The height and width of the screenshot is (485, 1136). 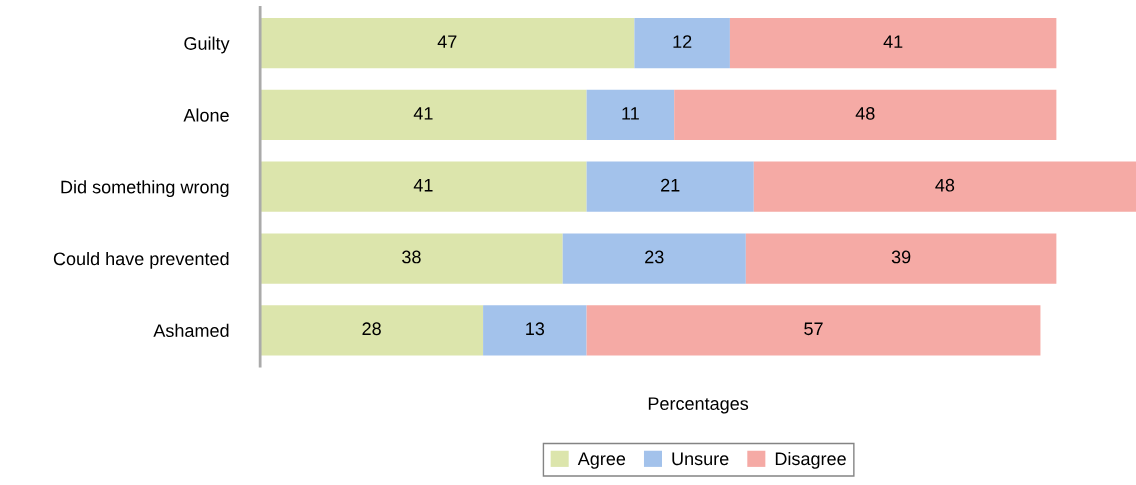 I want to click on legend-label: Disagree, so click(x=810, y=460).